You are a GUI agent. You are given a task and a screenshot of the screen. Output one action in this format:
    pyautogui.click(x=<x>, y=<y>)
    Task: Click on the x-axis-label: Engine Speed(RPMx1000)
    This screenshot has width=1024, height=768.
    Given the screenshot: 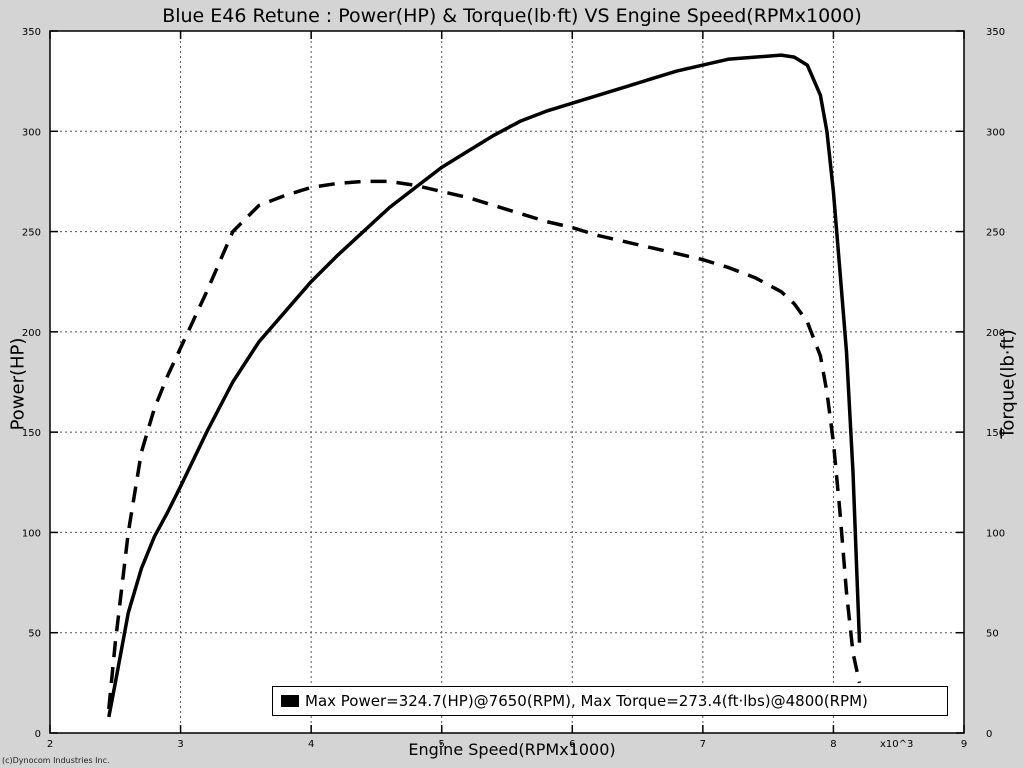 What is the action you would take?
    pyautogui.click(x=512, y=749)
    